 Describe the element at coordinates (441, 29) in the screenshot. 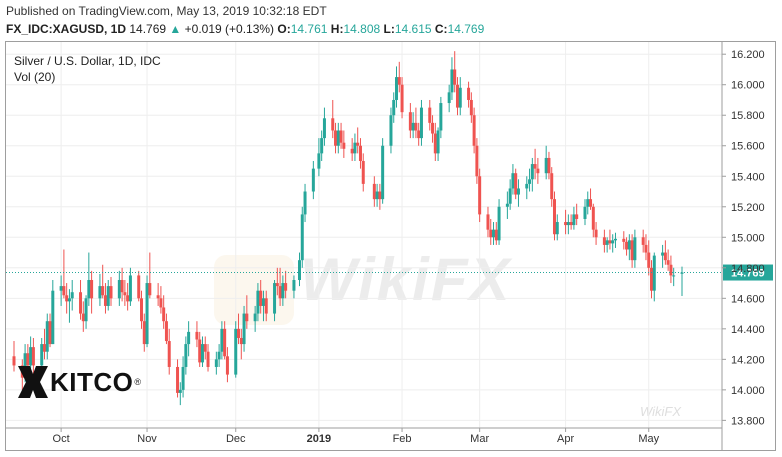

I see `close-label: C:` at that location.